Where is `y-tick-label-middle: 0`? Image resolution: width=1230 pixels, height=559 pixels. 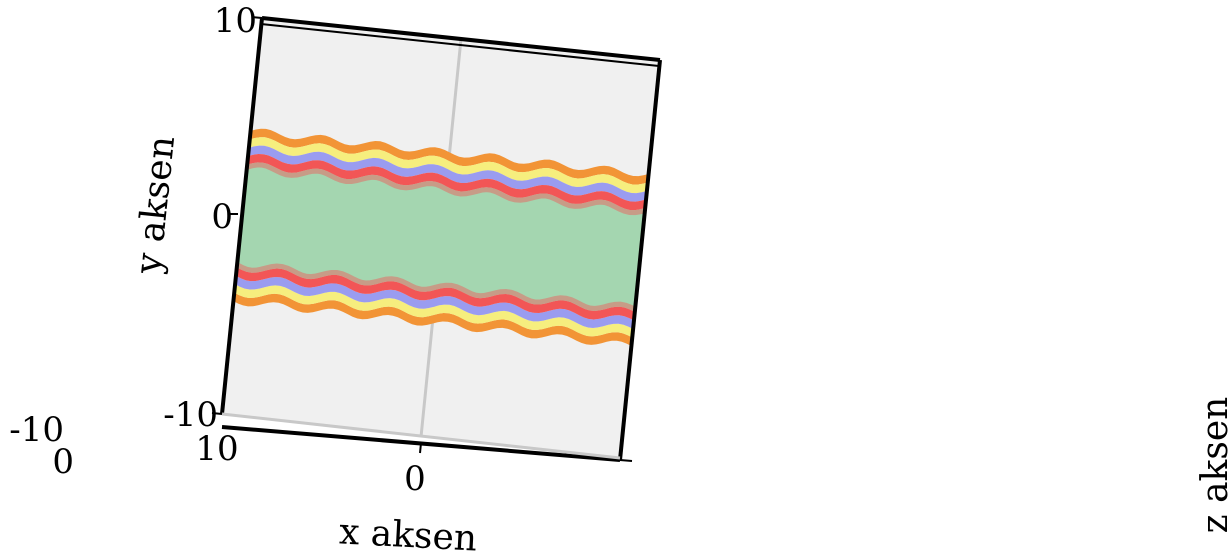
y-tick-label-middle: 0 is located at coordinates (222, 217).